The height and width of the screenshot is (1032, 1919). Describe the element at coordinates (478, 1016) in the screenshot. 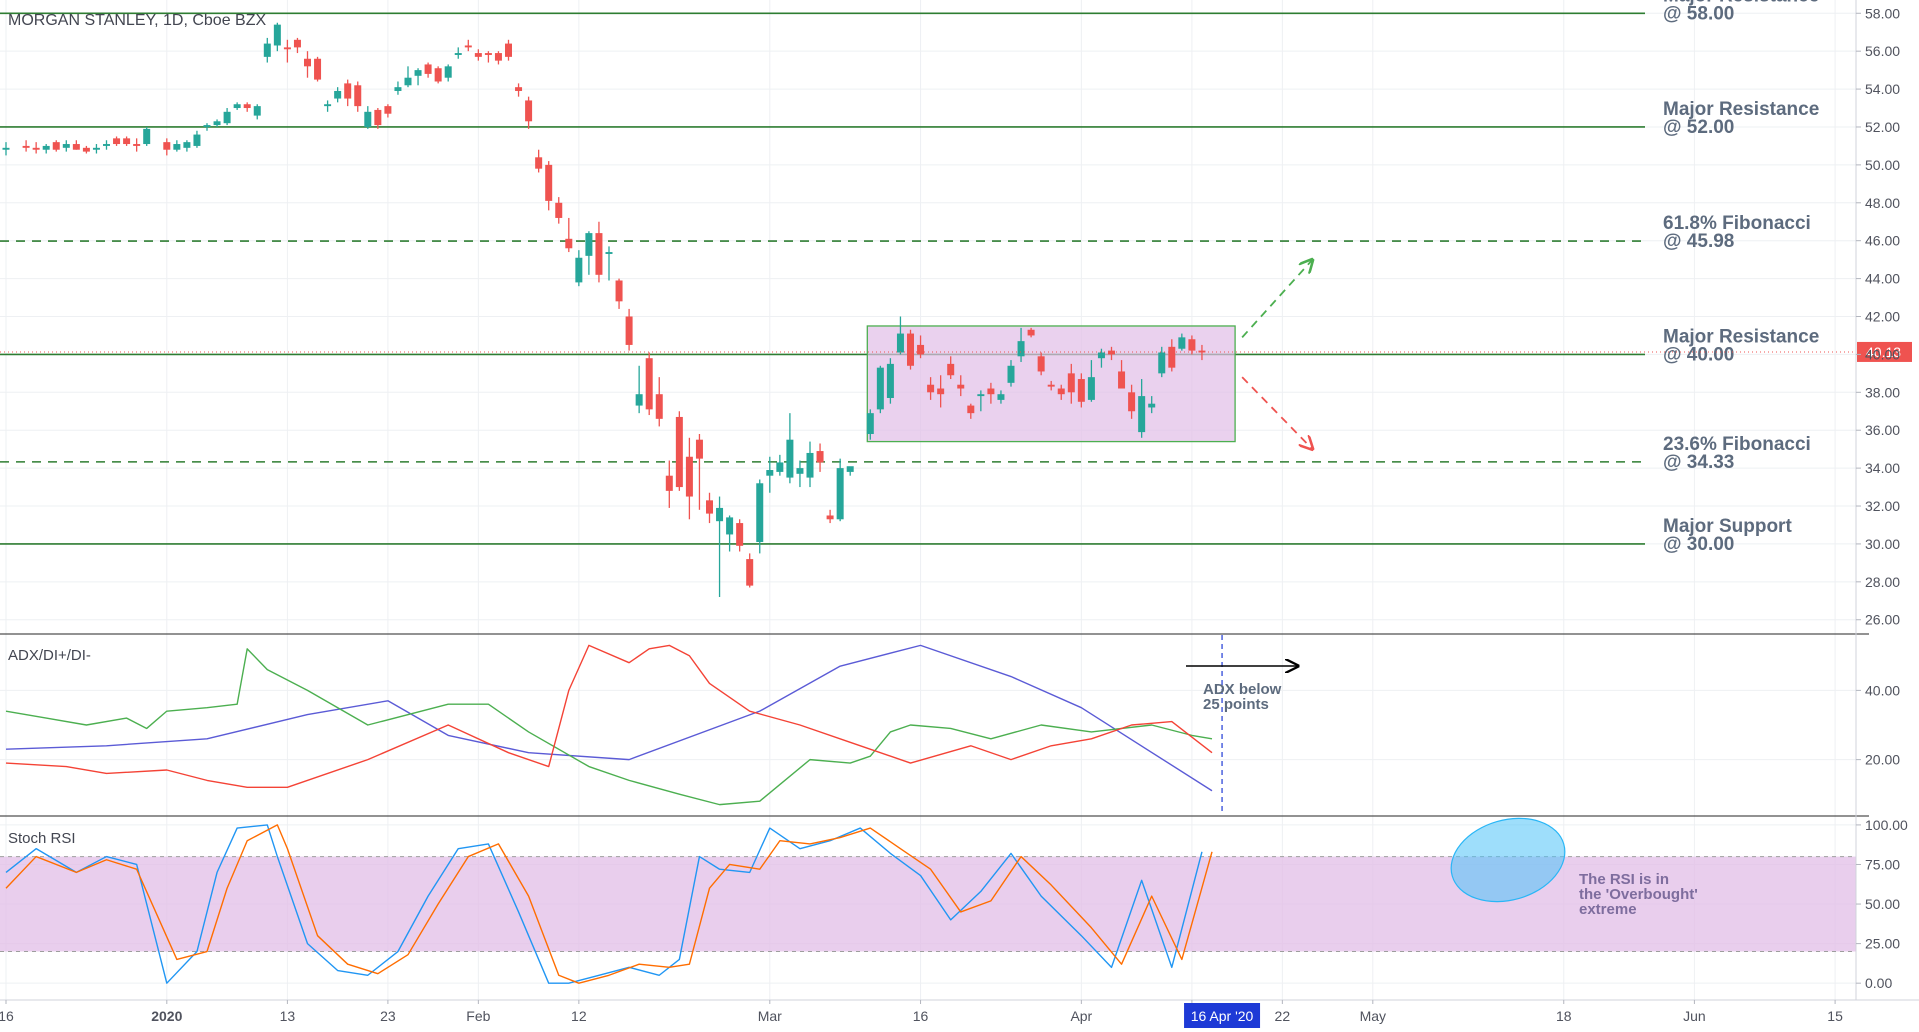

I see `x-tick-label: Feb` at that location.